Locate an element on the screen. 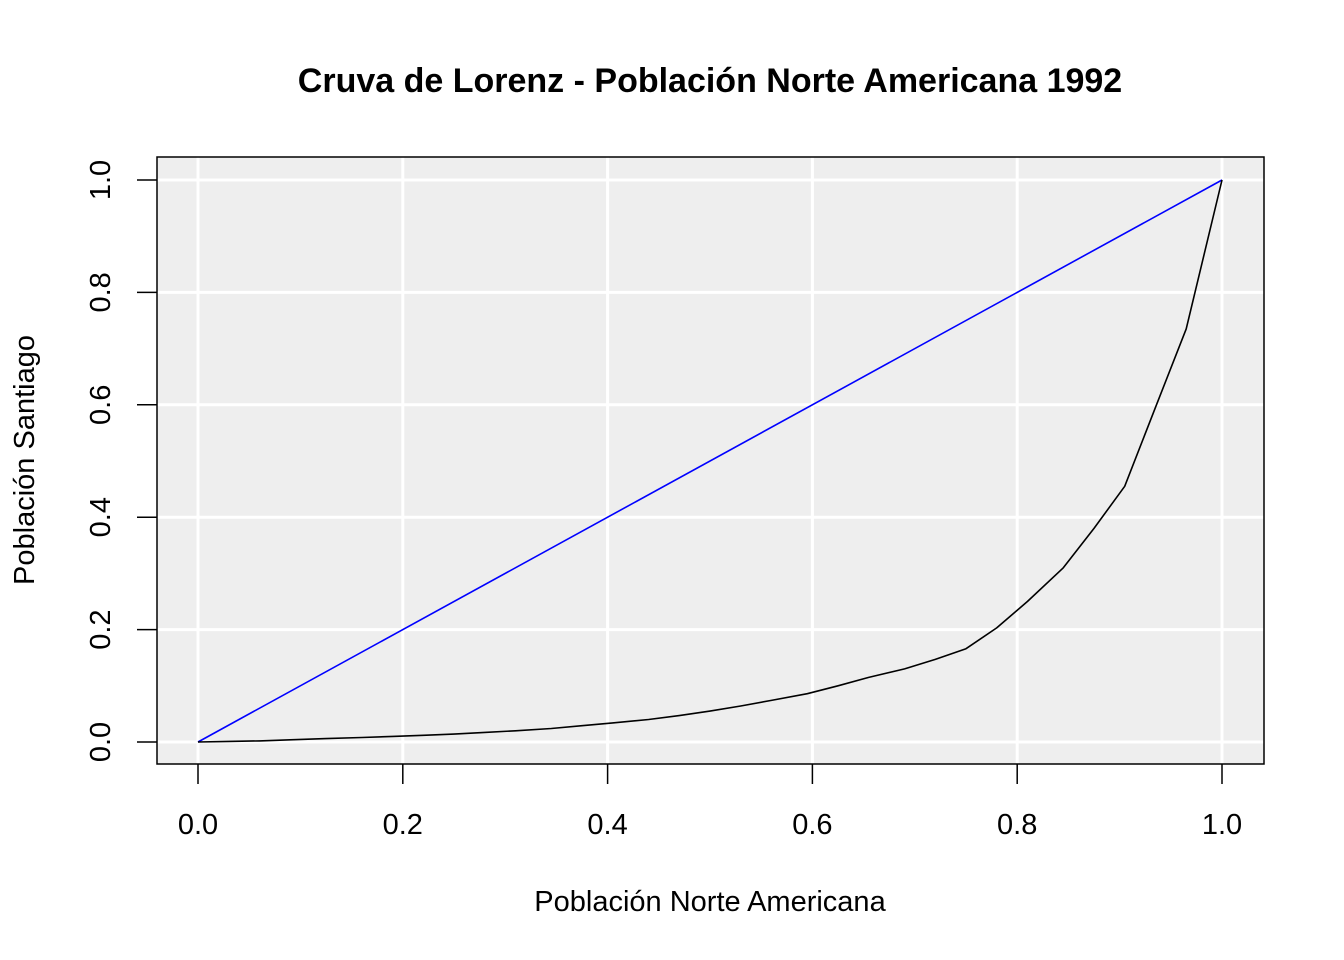 Image resolution: width=1344 pixels, height=960 pixels. y-tick-label: 0.8 is located at coordinates (101, 292).